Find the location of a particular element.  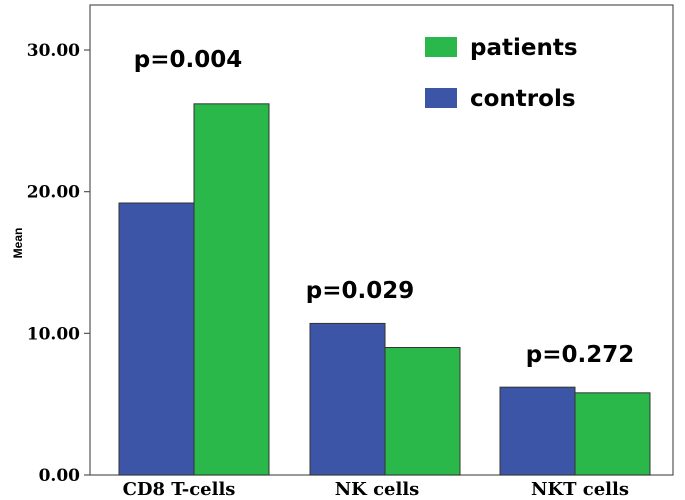

x-tick-label: NK cells is located at coordinates (377, 489).